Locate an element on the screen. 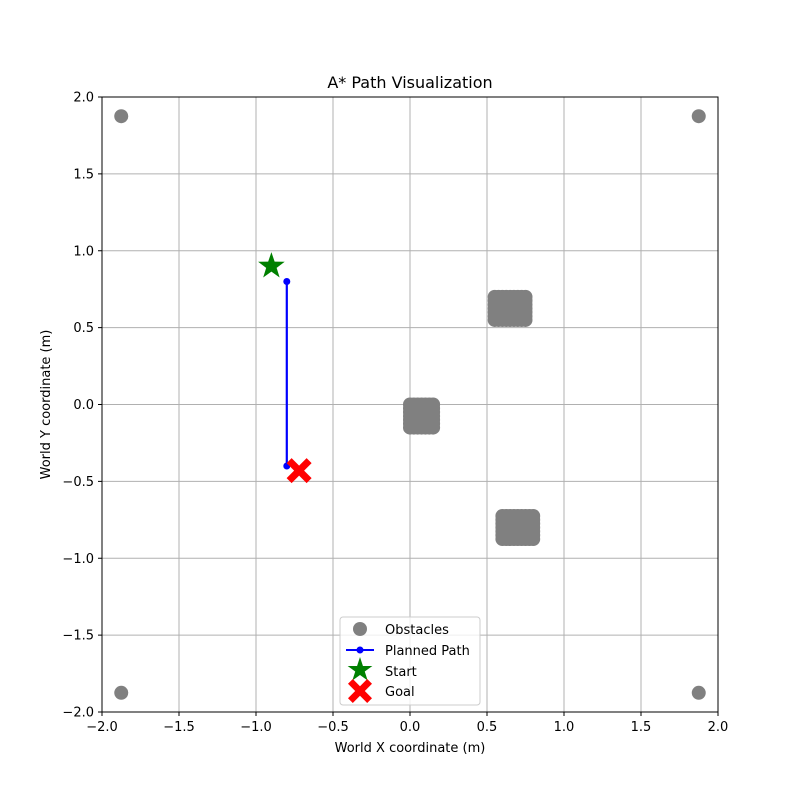  x-axis-label: World X coordinate (m) is located at coordinates (410, 748).